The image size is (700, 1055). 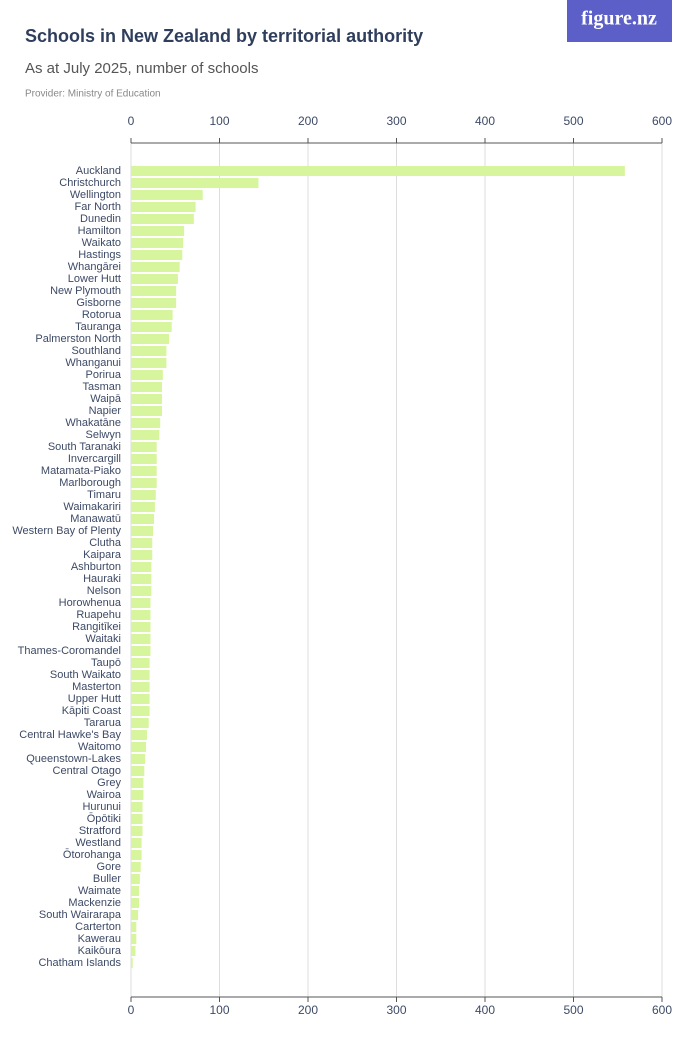 I want to click on y-tick-label: Westland, so click(x=98, y=843).